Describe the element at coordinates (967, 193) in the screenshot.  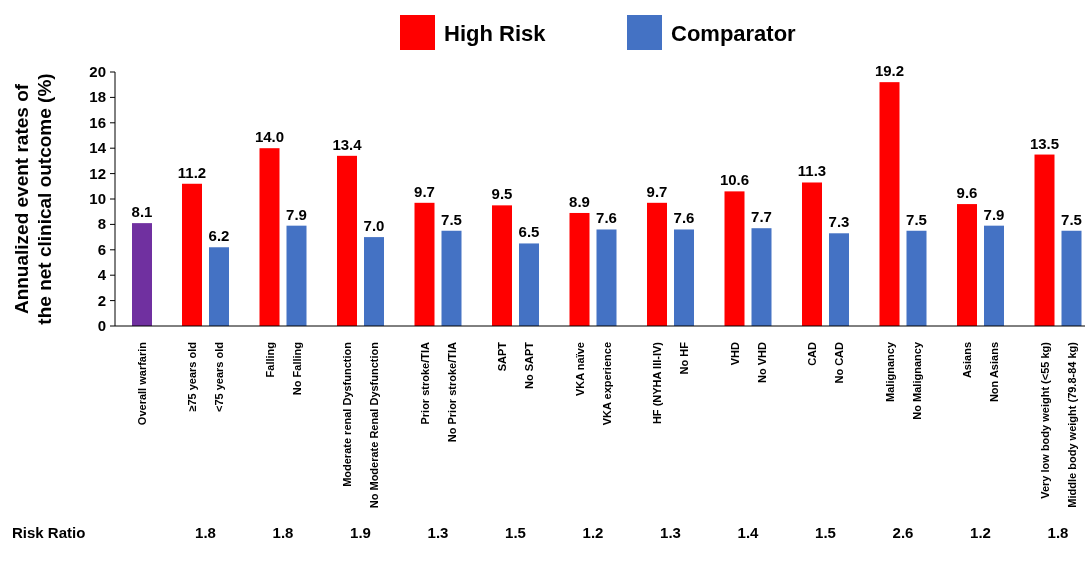
I see `data-label: 9.6` at that location.